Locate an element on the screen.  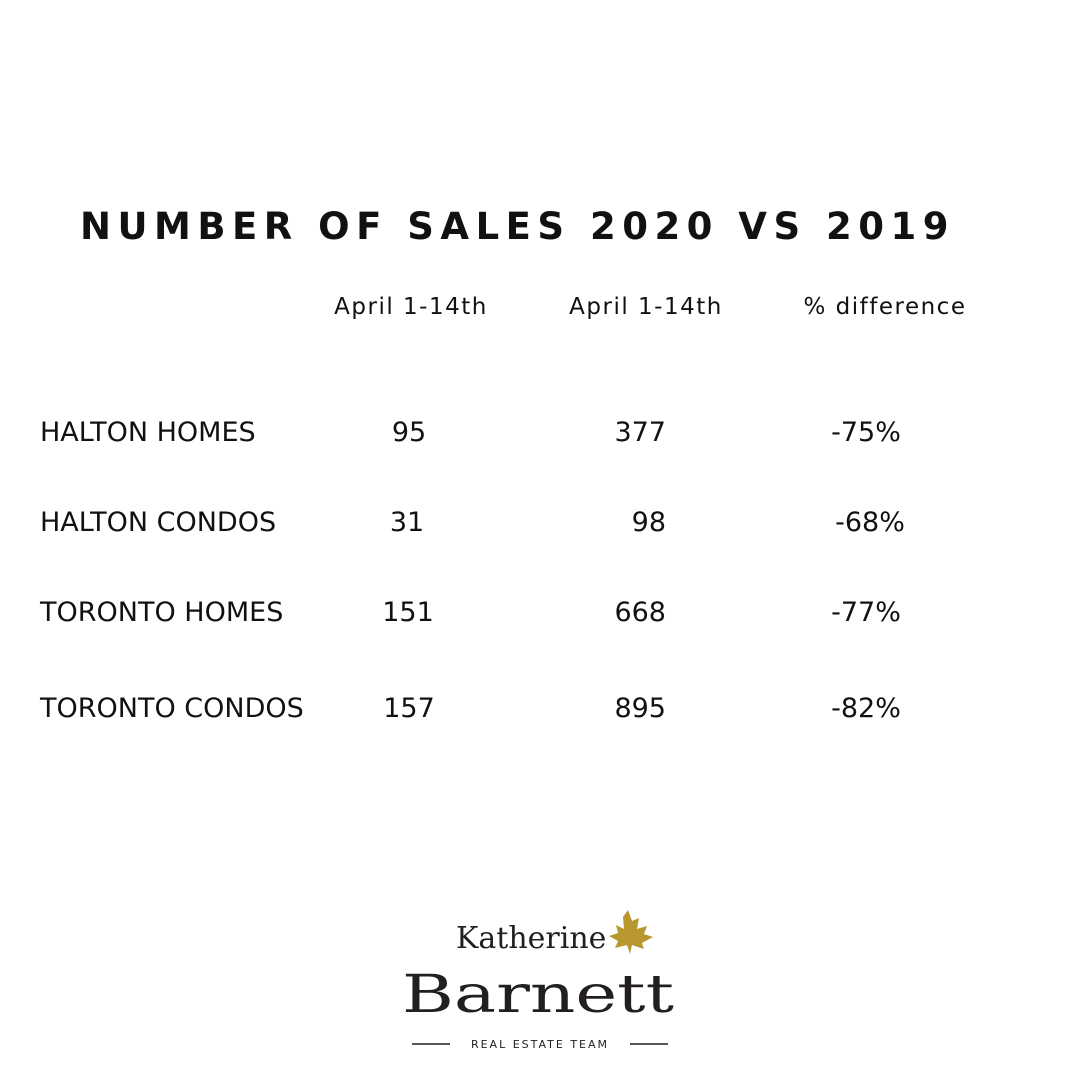
row-label: HALTON HOMES is located at coordinates (148, 432).